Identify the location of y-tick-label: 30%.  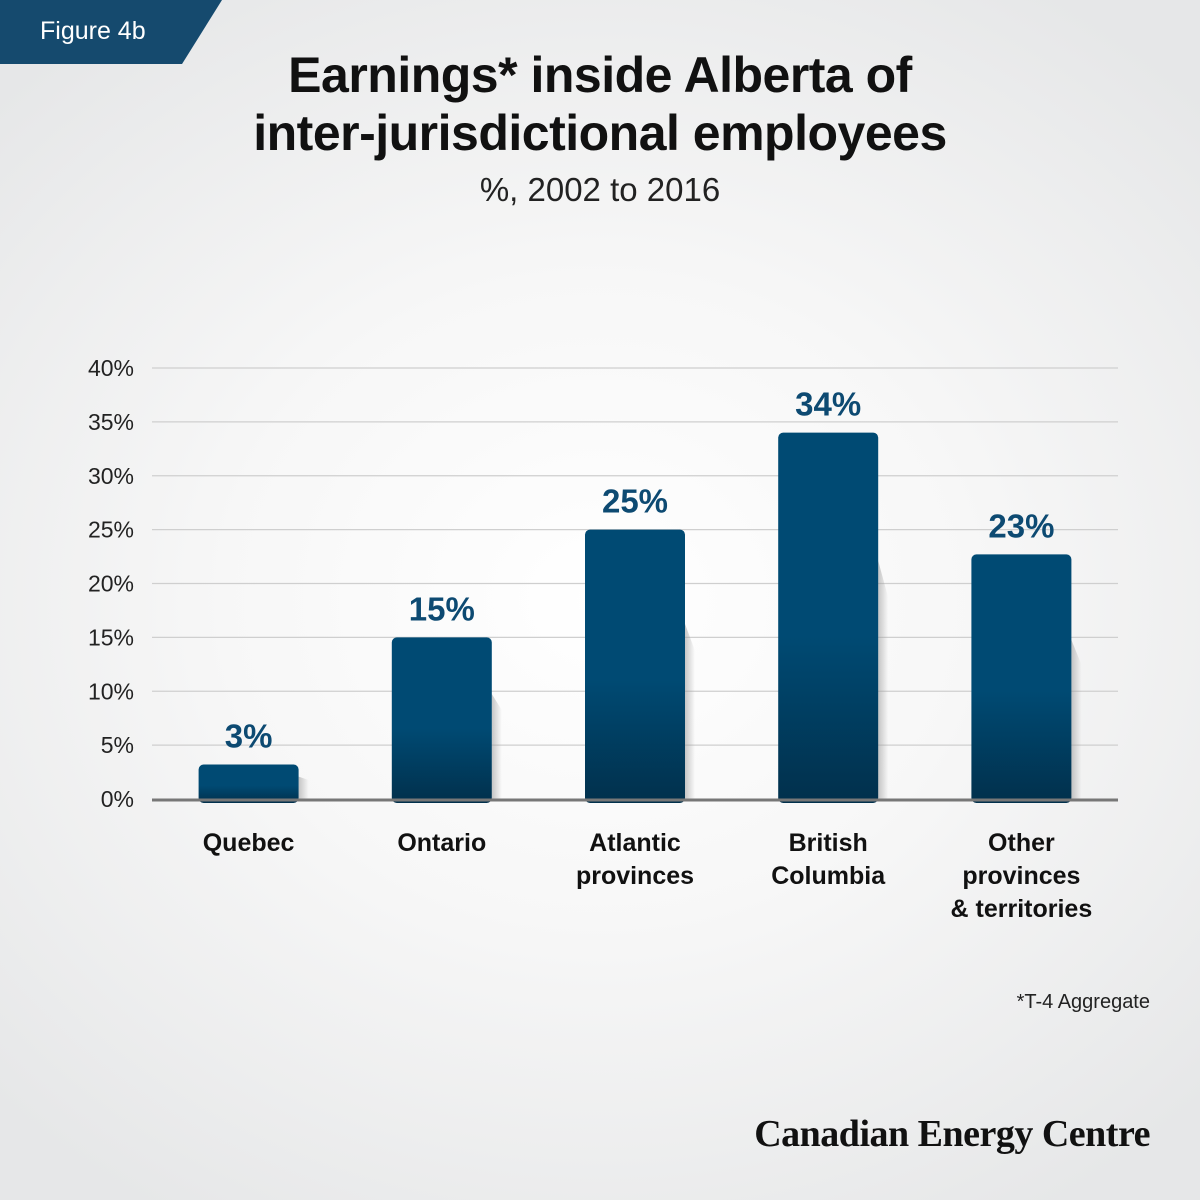
(111, 476).